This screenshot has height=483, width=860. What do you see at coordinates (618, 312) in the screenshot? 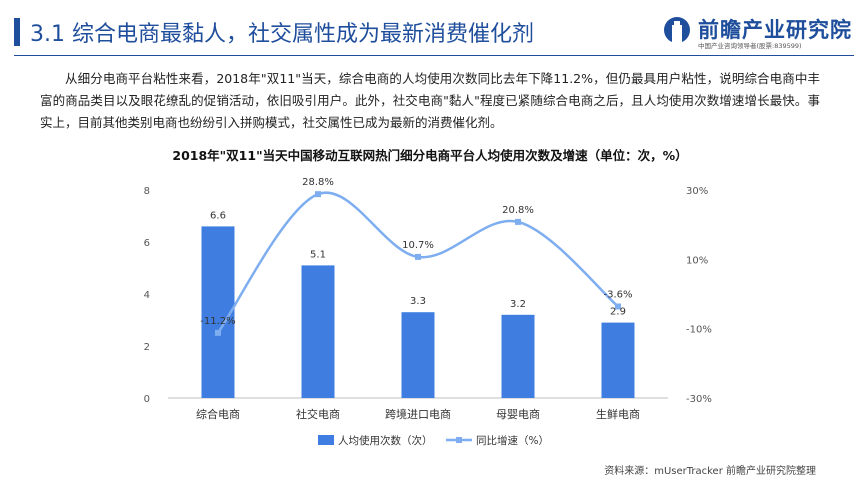
I see `bar-value-label: 2.9` at bounding box center [618, 312].